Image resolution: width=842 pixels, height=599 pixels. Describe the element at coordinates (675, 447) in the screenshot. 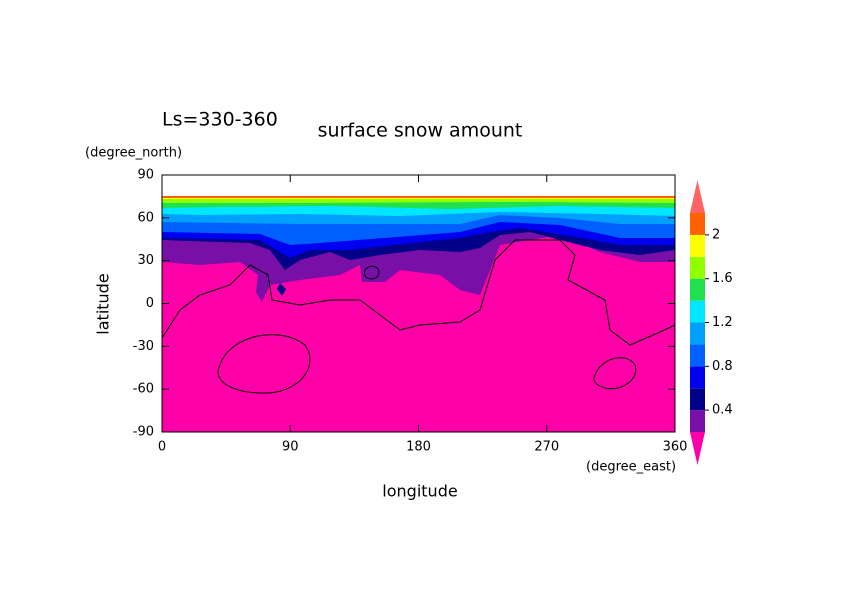

I see `x-tick-label: 360` at that location.